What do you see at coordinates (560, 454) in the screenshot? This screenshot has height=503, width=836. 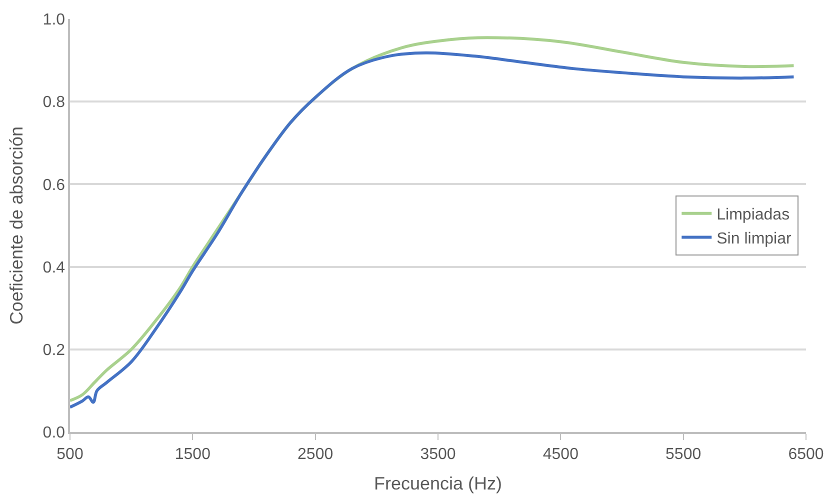 I see `x-tick-label: 4500` at bounding box center [560, 454].